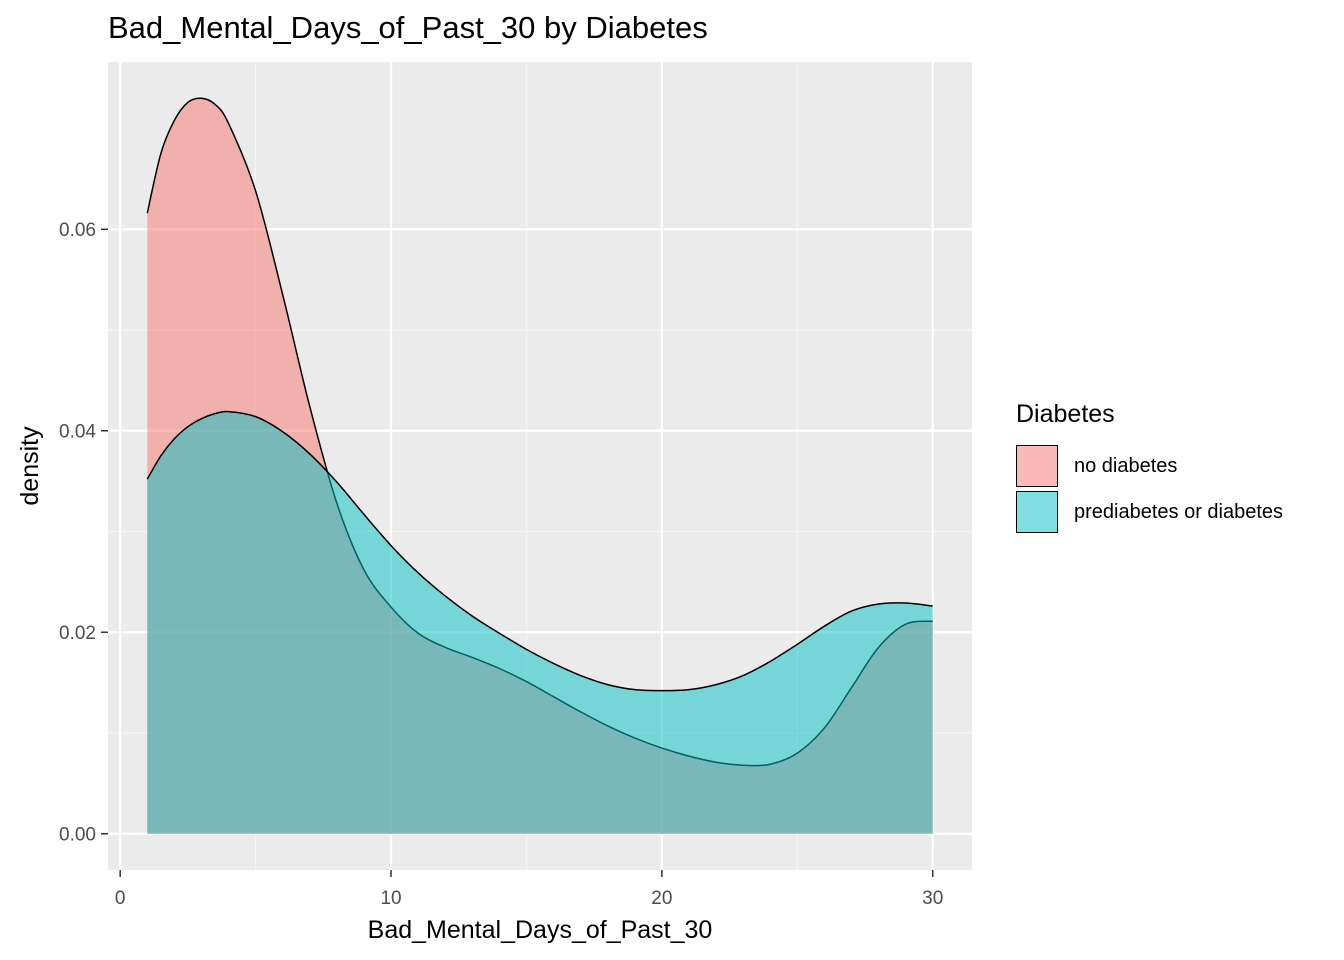 Image resolution: width=1344 pixels, height=960 pixels. I want to click on x-axis-title: Bad_Mental_Days_of_Past_30, so click(540, 930).